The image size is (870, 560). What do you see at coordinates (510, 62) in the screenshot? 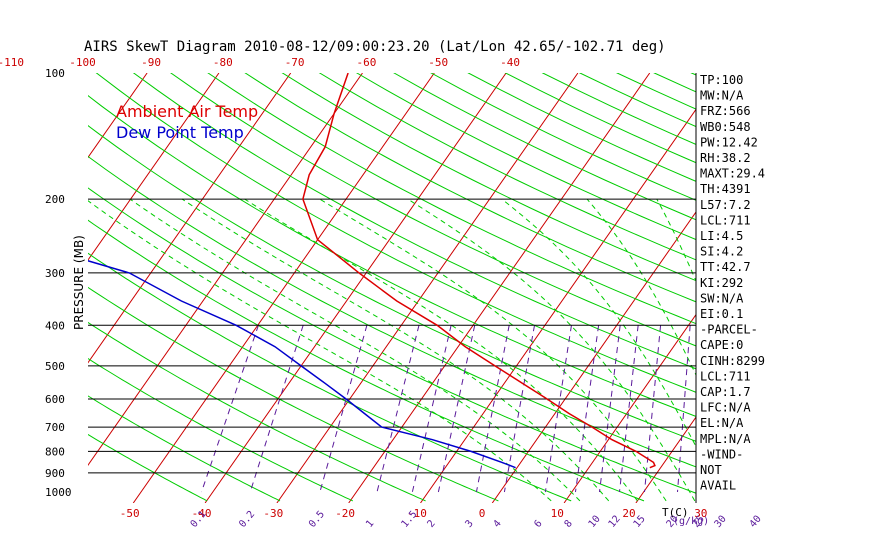
I see `top-temp-tick-label: -40` at bounding box center [510, 62].